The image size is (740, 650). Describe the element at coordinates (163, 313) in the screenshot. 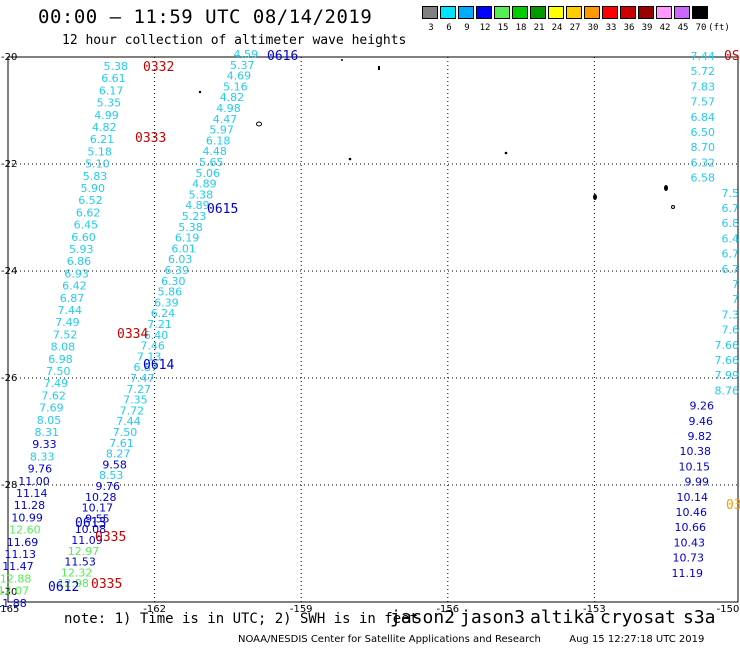

I see `wave-height-value: 6.24` at that location.